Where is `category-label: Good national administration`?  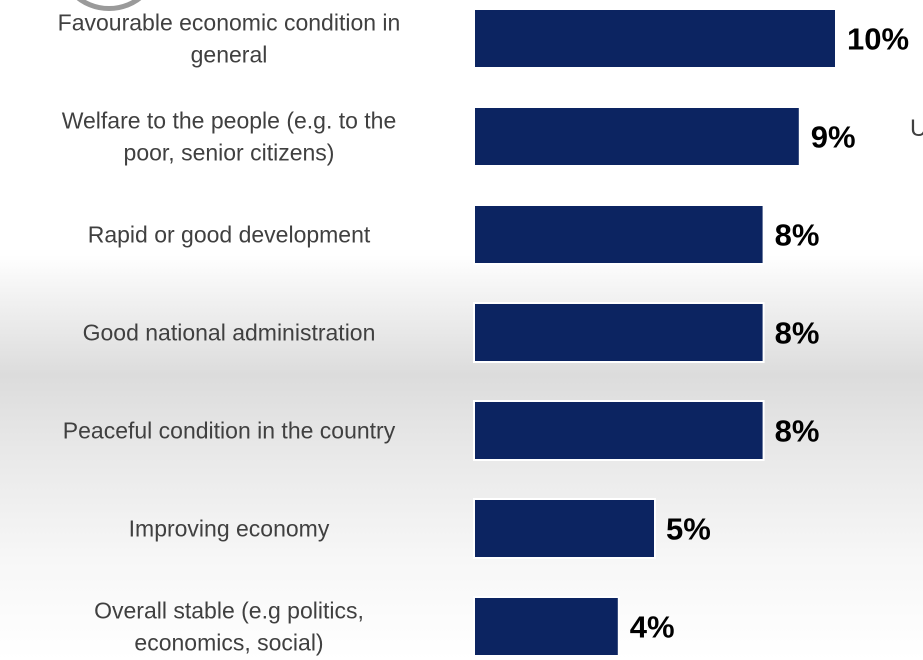
category-label: Good national administration is located at coordinates (229, 333).